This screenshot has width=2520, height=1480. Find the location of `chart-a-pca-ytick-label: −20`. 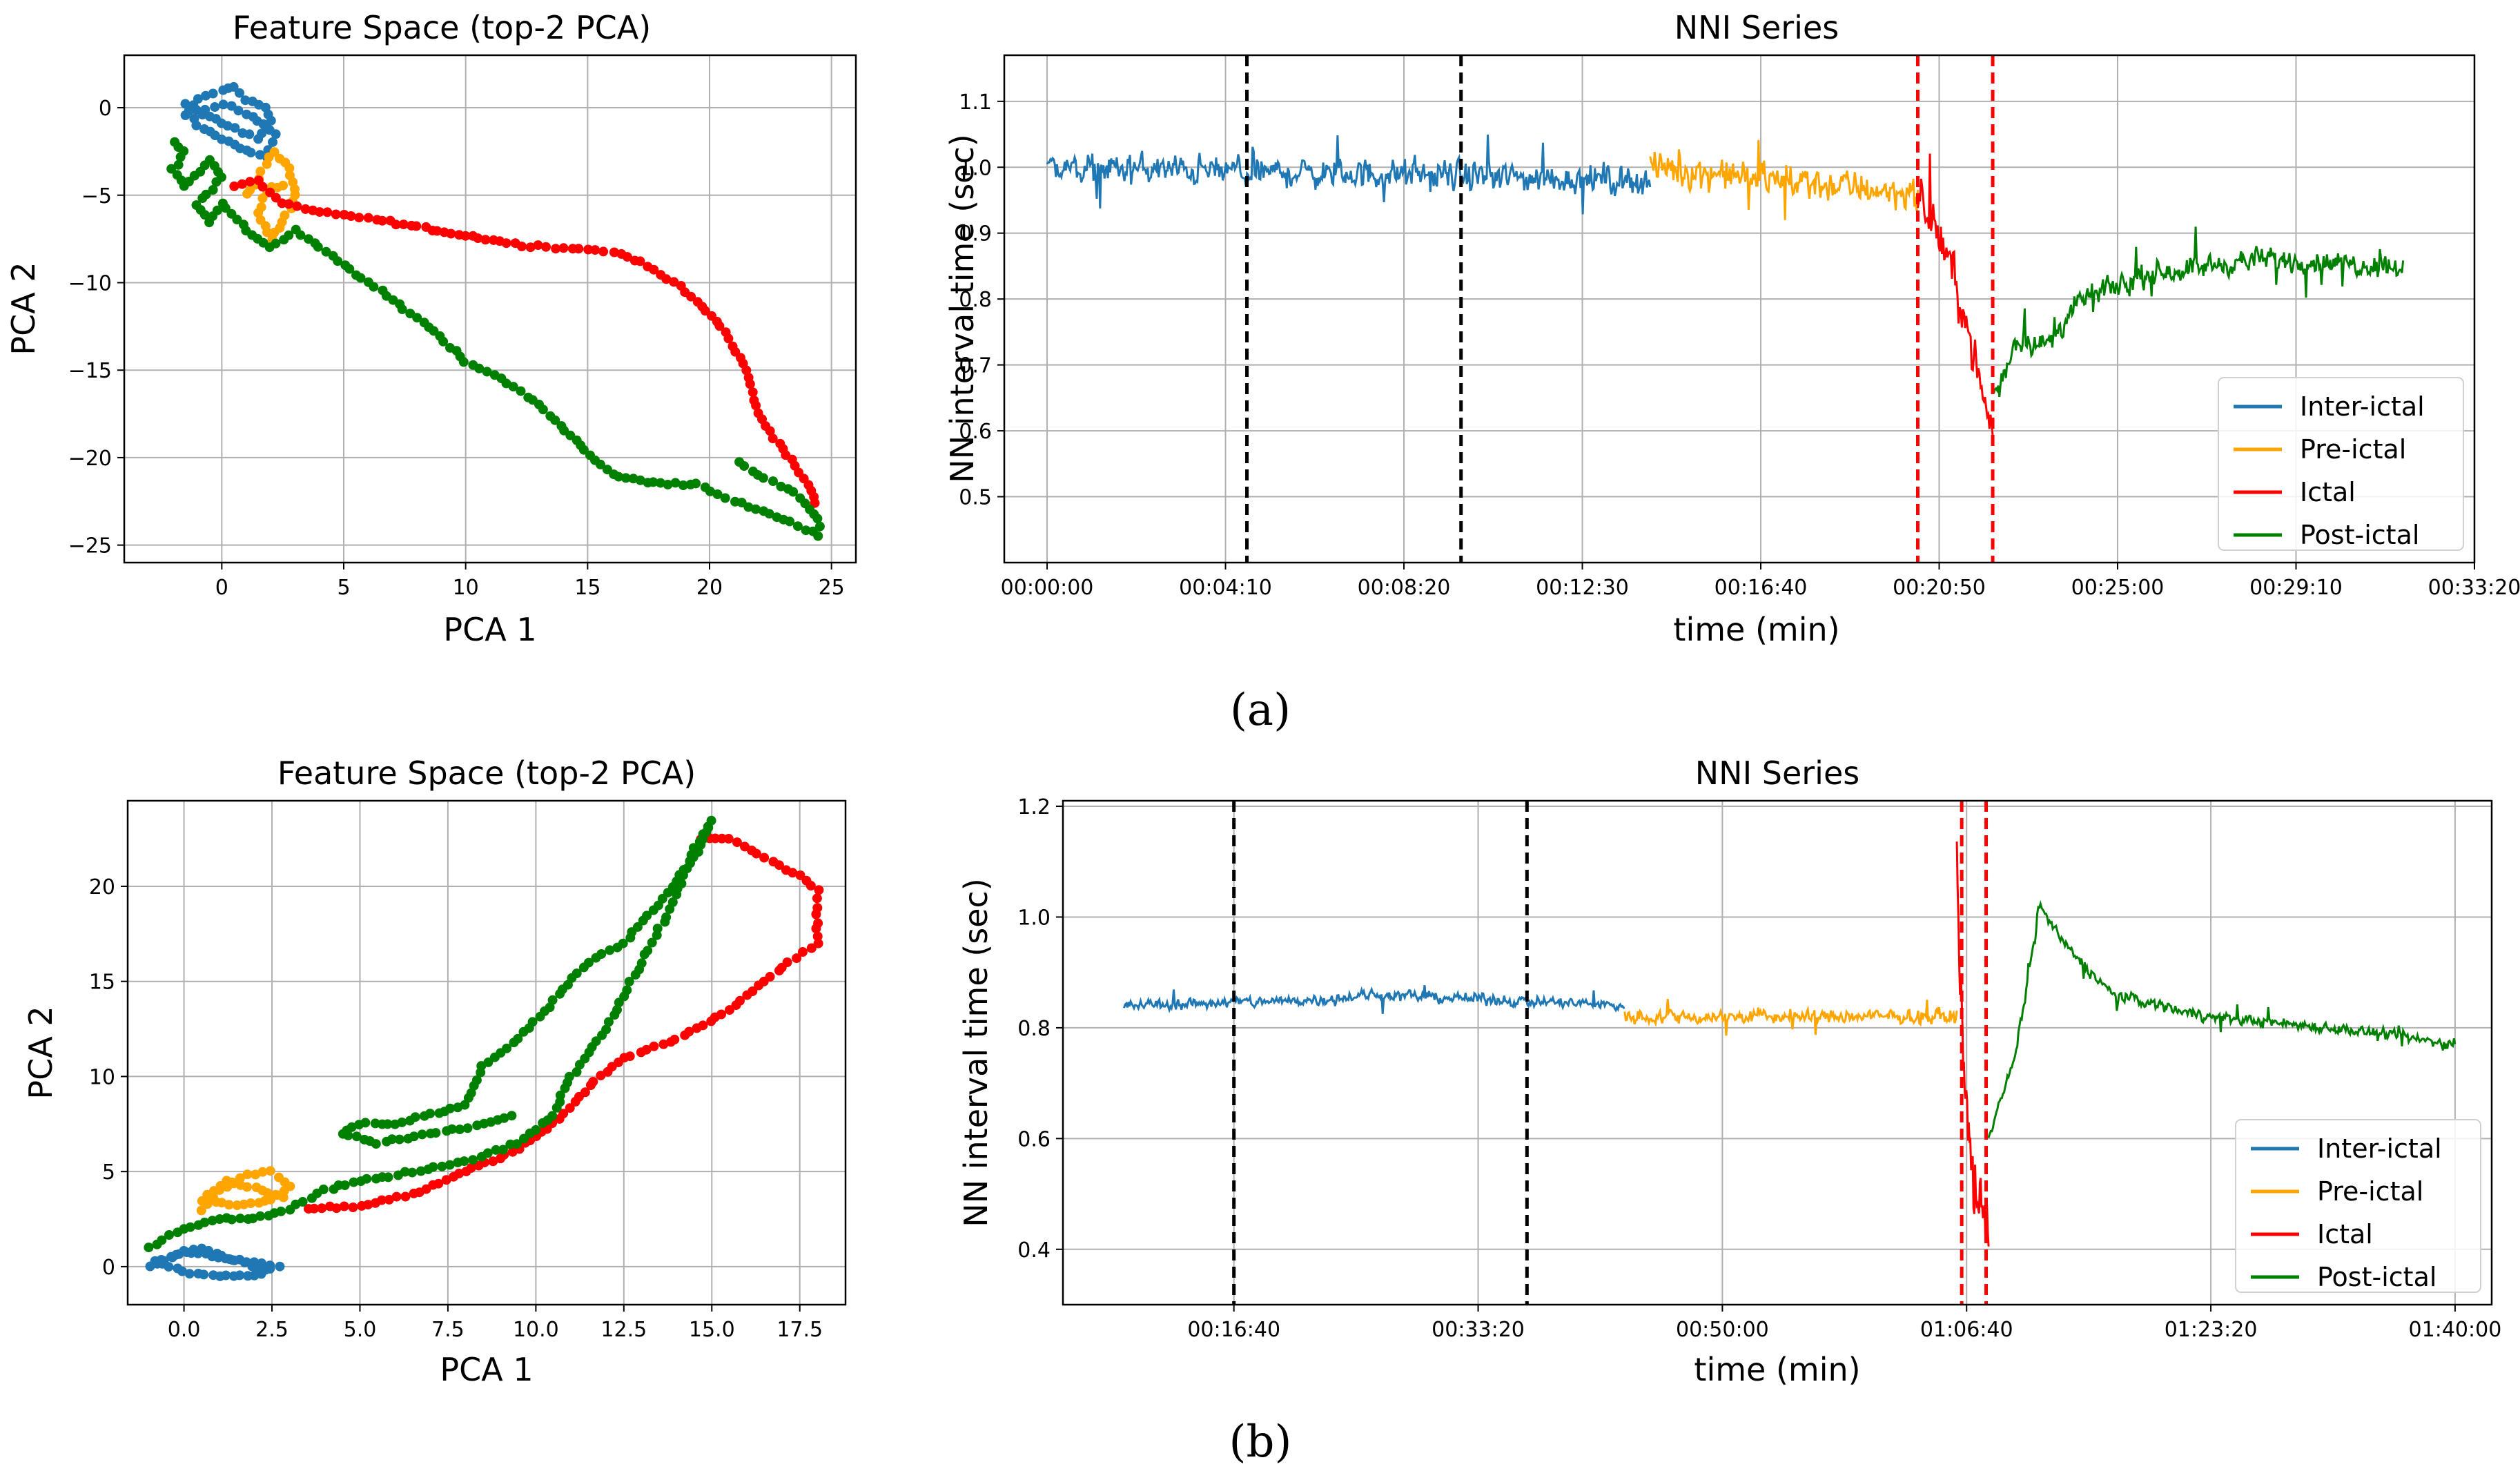

chart-a-pca-ytick-label: −20 is located at coordinates (90, 459).